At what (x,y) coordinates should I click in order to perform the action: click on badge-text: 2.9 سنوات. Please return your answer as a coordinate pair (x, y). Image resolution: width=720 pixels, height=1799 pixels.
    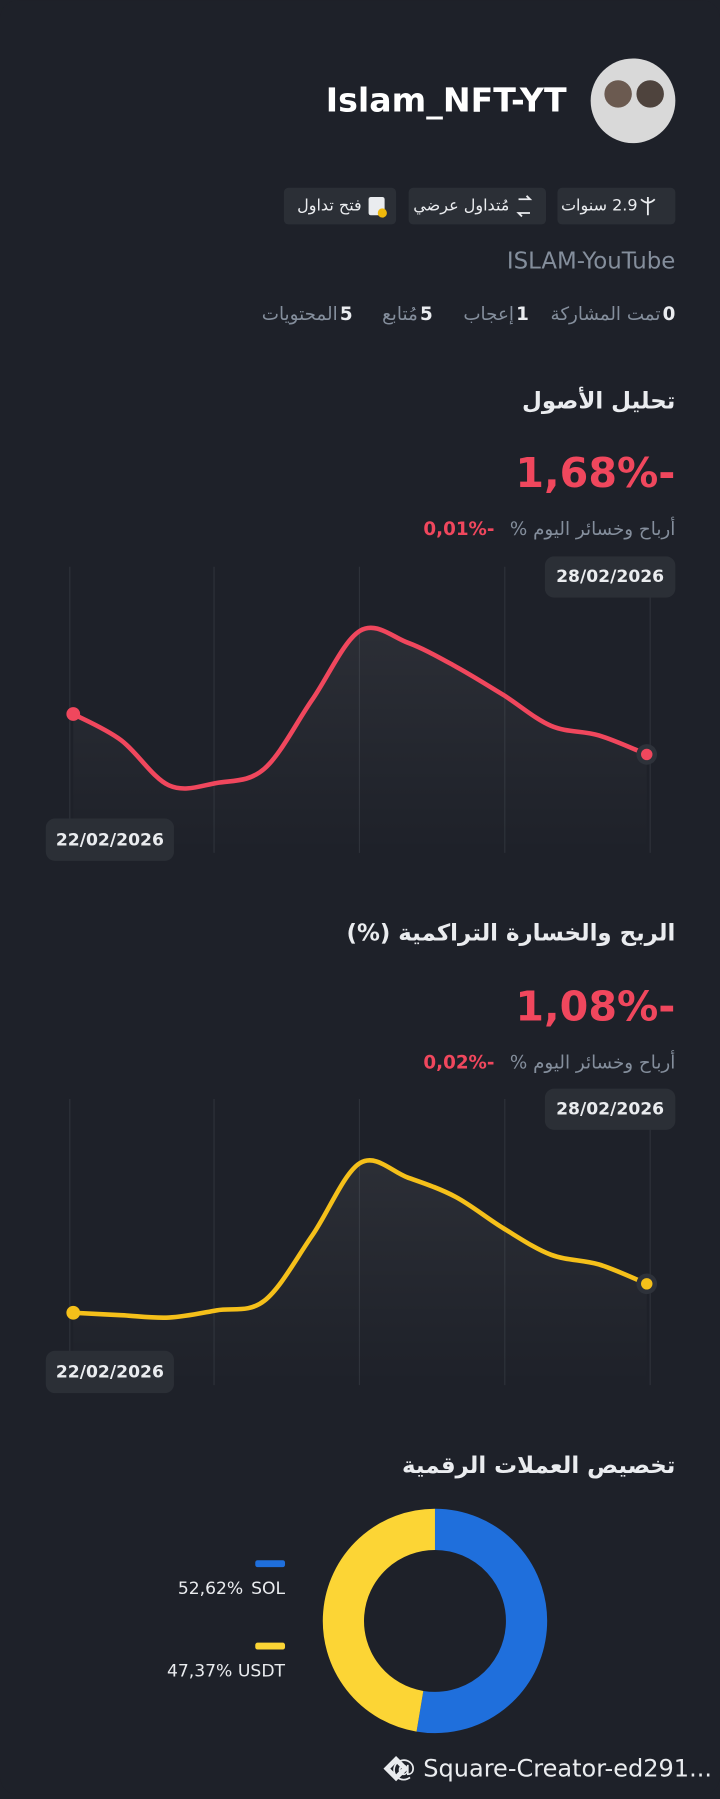
    Looking at the image, I should click on (599, 206).